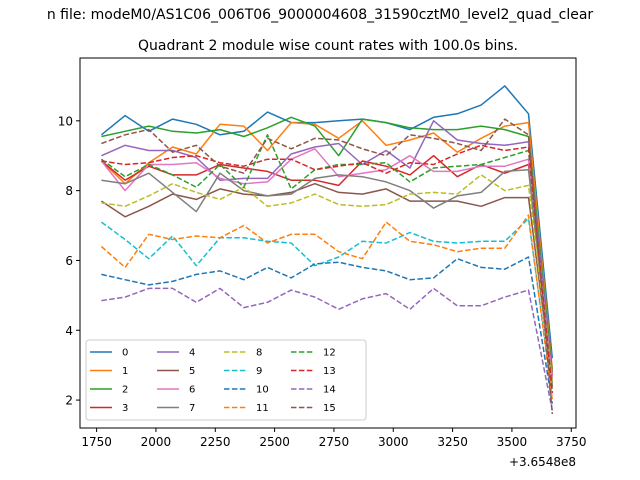 This screenshot has width=640, height=480. Describe the element at coordinates (125, 390) in the screenshot. I see `legend-label-2: 2` at that location.